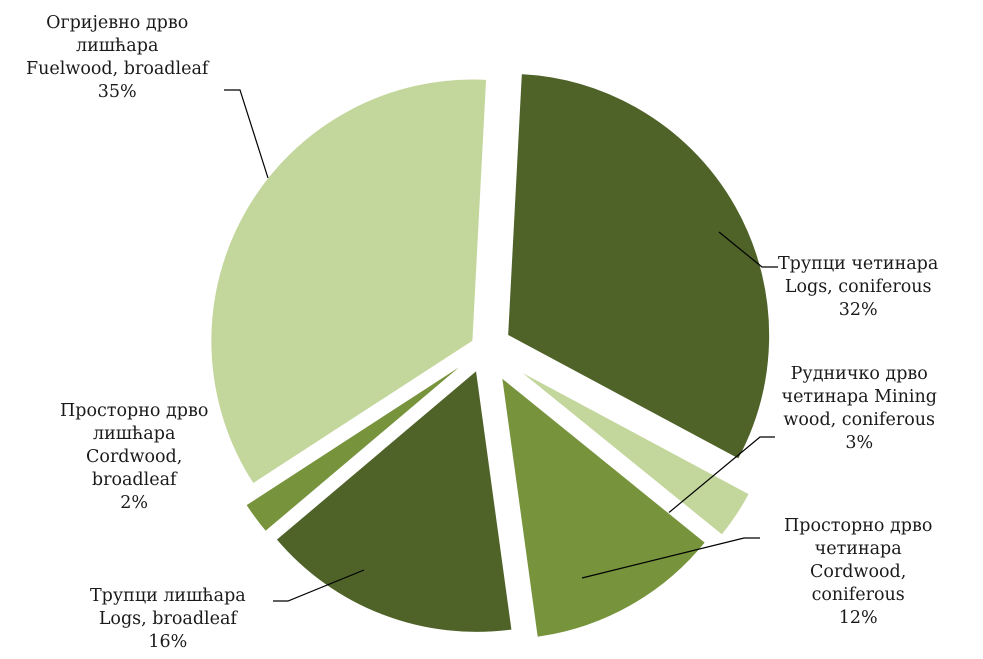  I want to click on slice-label-line: Трупци четинара, so click(858, 264).